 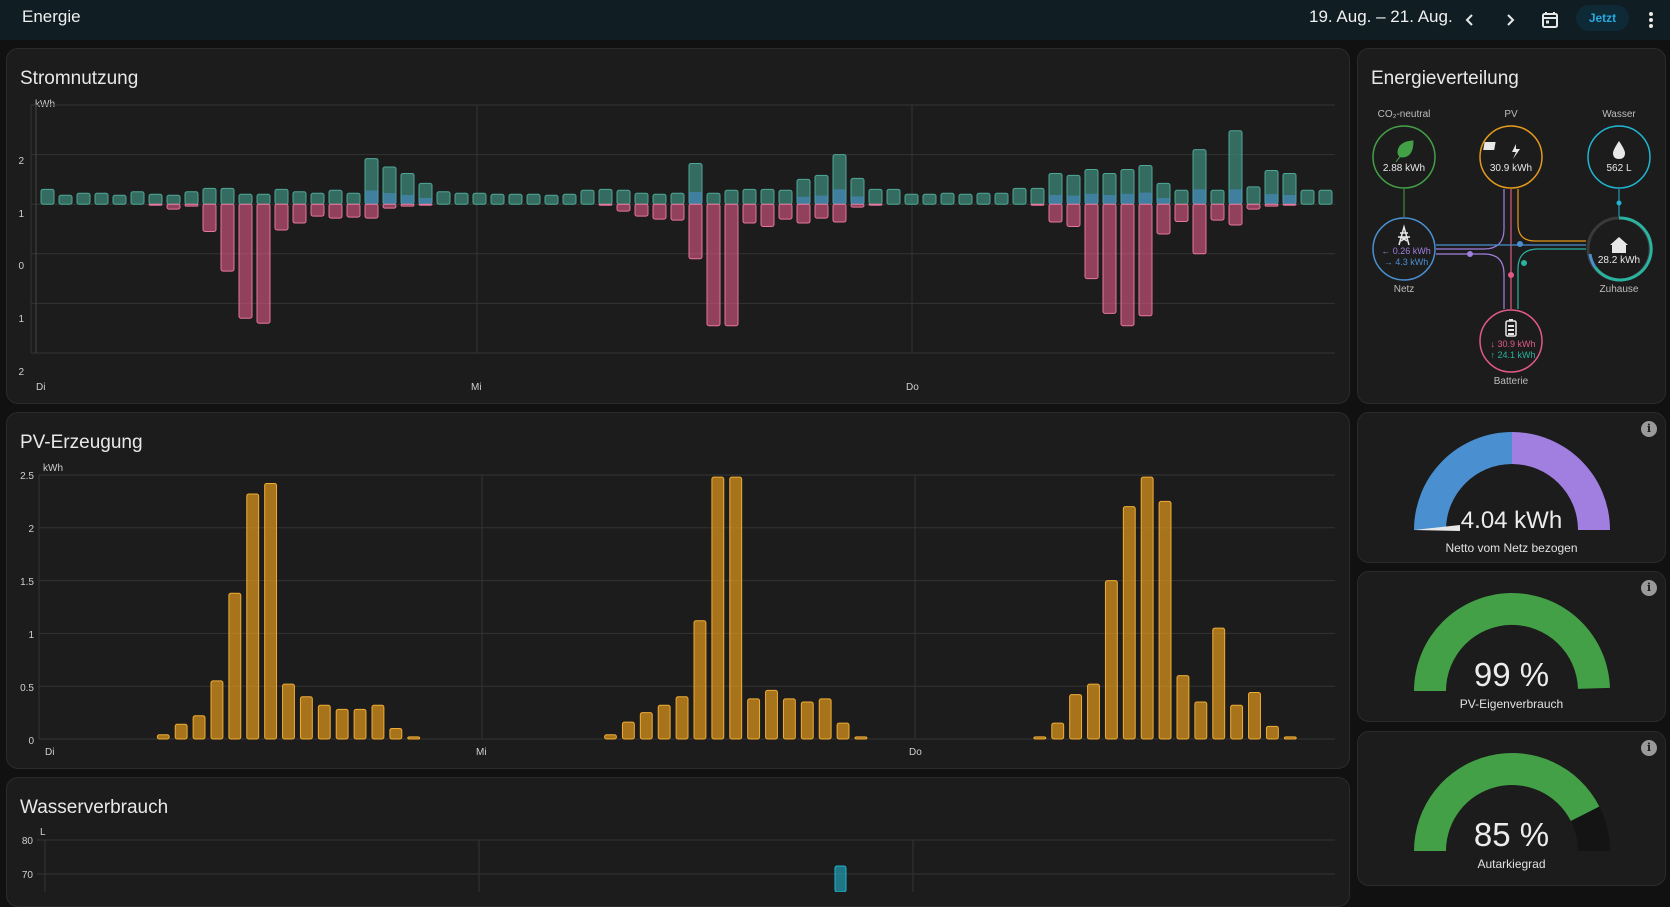 What do you see at coordinates (1602, 18) in the screenshot?
I see `now-button: Jetzt` at bounding box center [1602, 18].